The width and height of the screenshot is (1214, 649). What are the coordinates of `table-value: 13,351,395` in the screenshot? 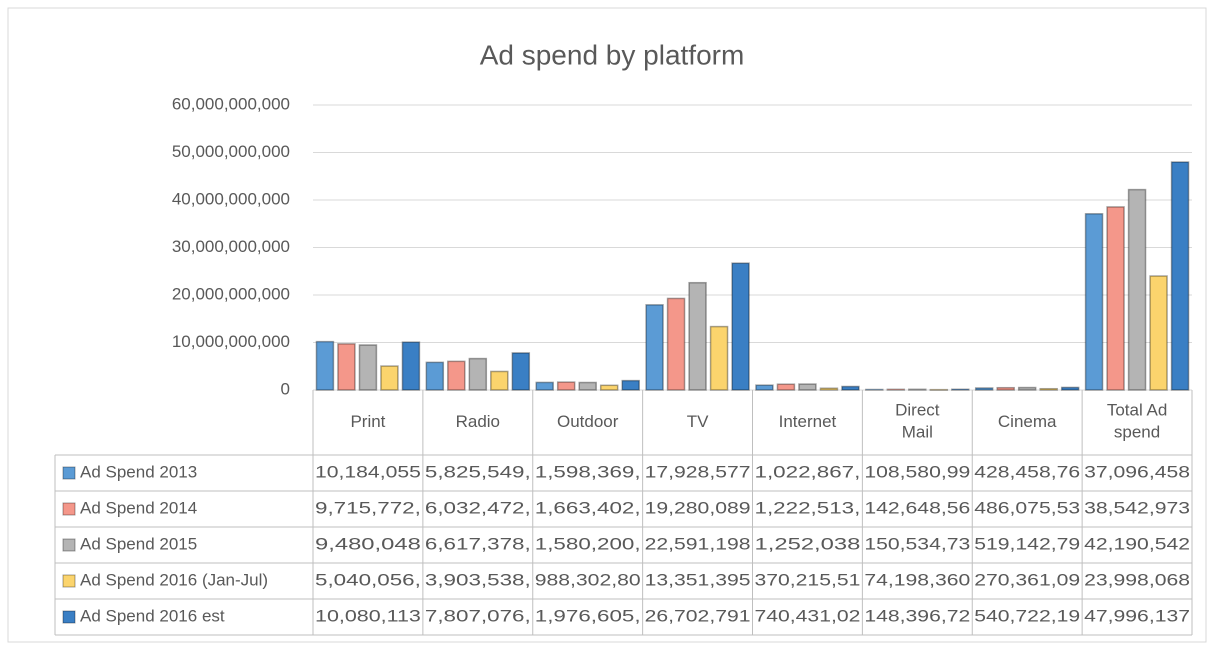 It's located at (698, 579).